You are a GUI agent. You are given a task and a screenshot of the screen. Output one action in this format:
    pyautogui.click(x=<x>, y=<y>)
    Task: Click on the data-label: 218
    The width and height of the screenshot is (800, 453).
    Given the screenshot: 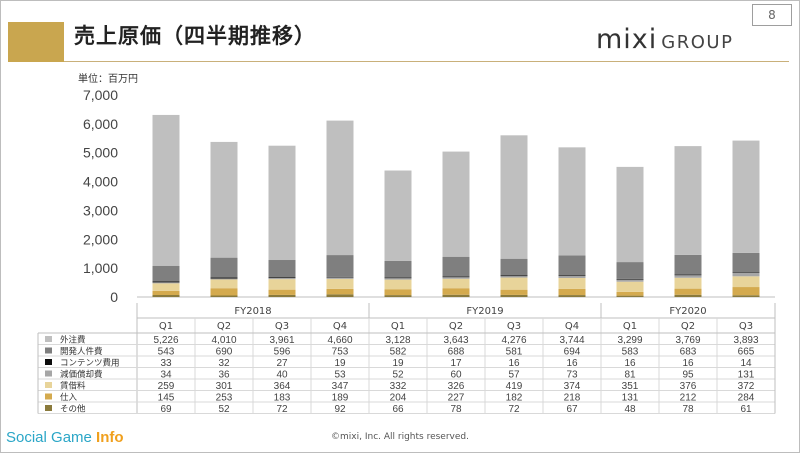 What is the action you would take?
    pyautogui.click(x=572, y=397)
    